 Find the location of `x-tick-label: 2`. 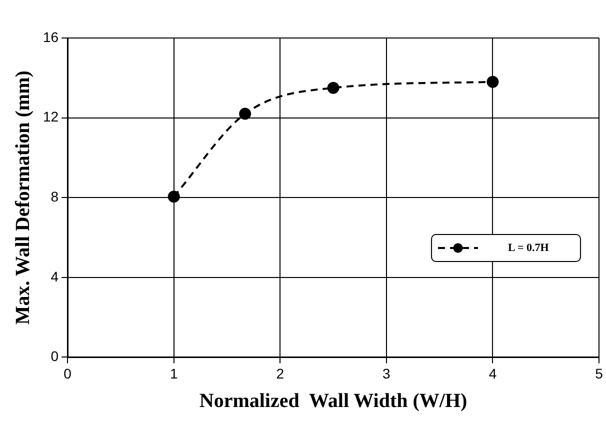

x-tick-label: 2 is located at coordinates (280, 373).